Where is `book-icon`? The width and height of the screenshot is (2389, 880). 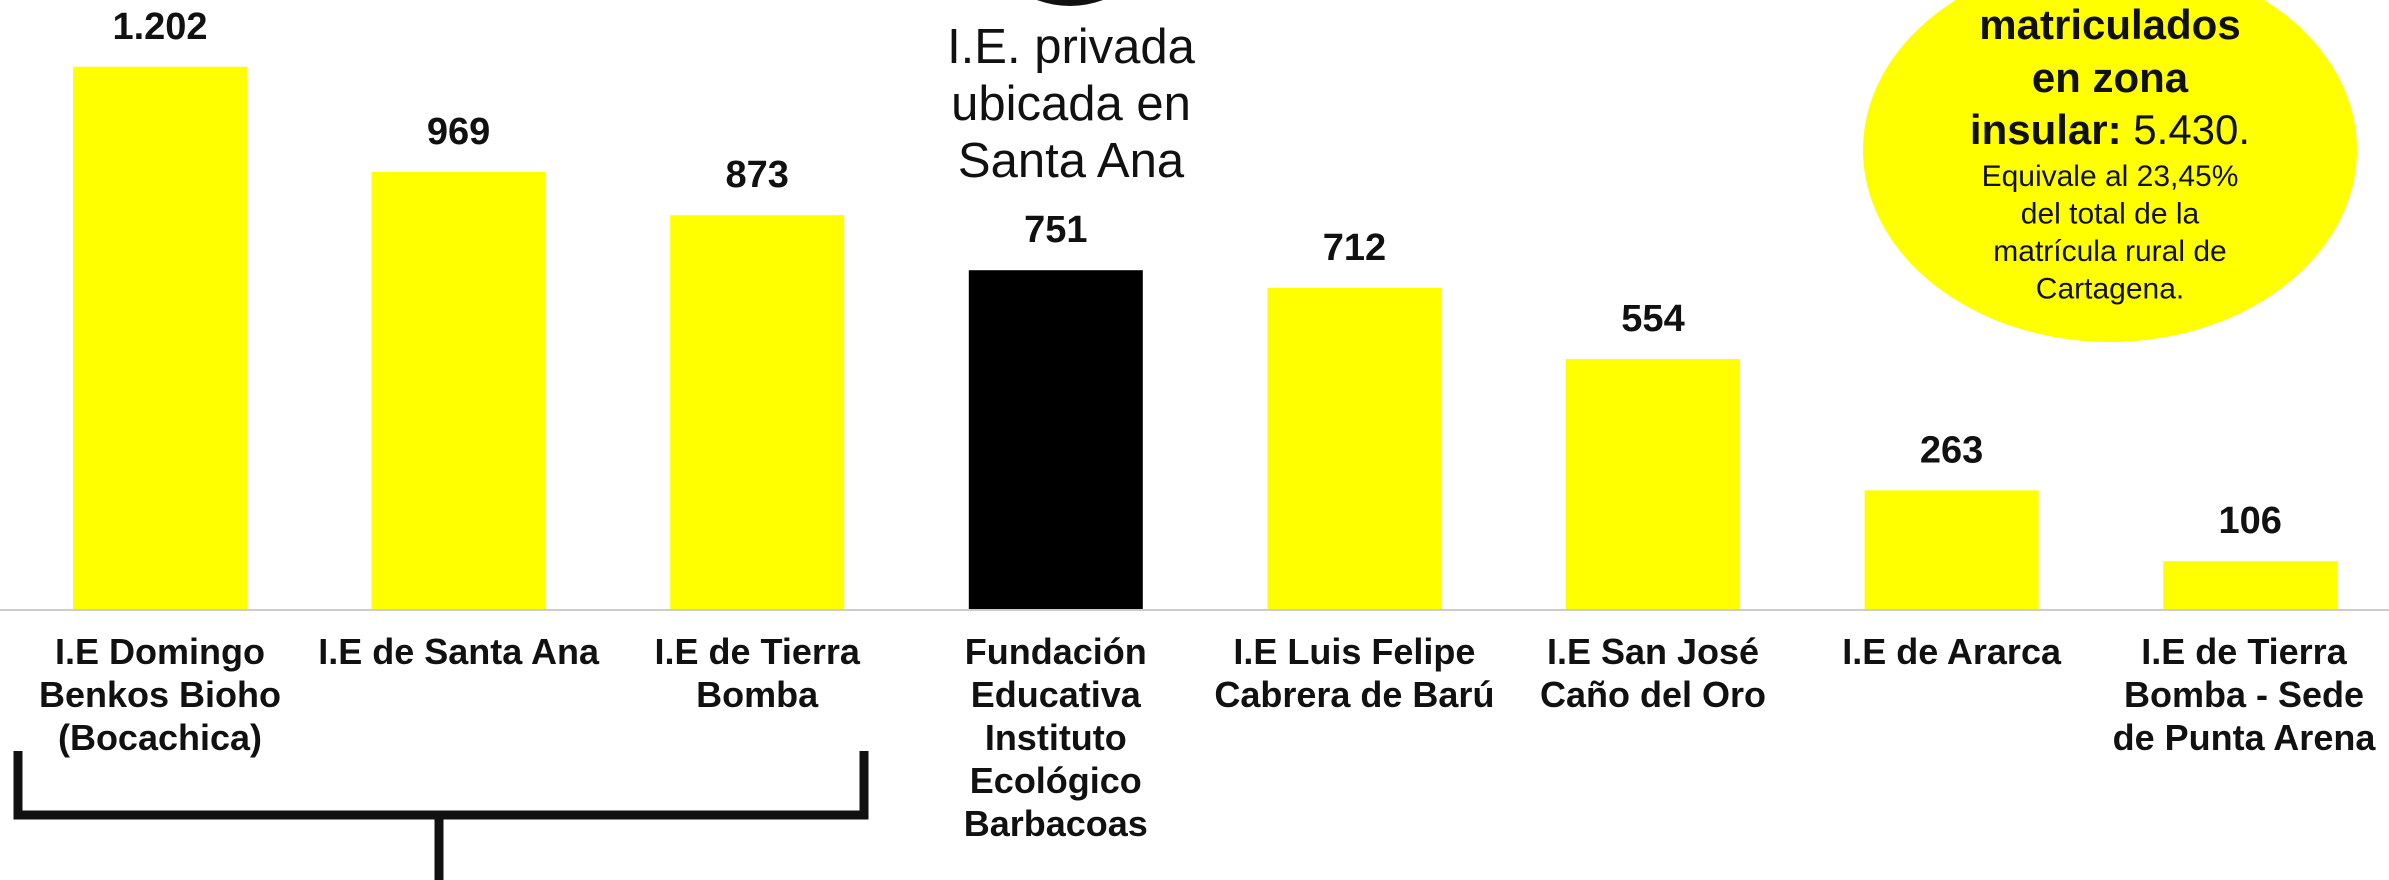 book-icon is located at coordinates (1070, 3).